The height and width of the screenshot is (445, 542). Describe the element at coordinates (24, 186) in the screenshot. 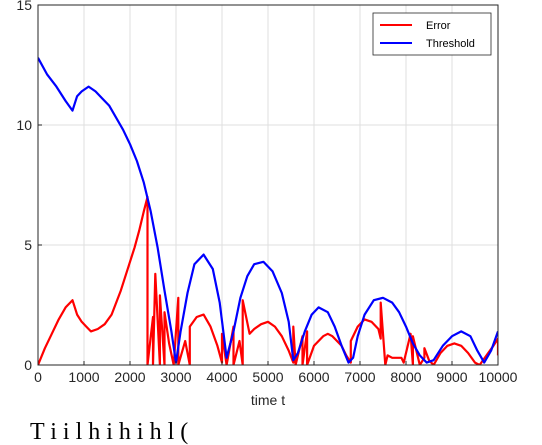

I see `y-tick-labels: 0 5 10 15` at that location.